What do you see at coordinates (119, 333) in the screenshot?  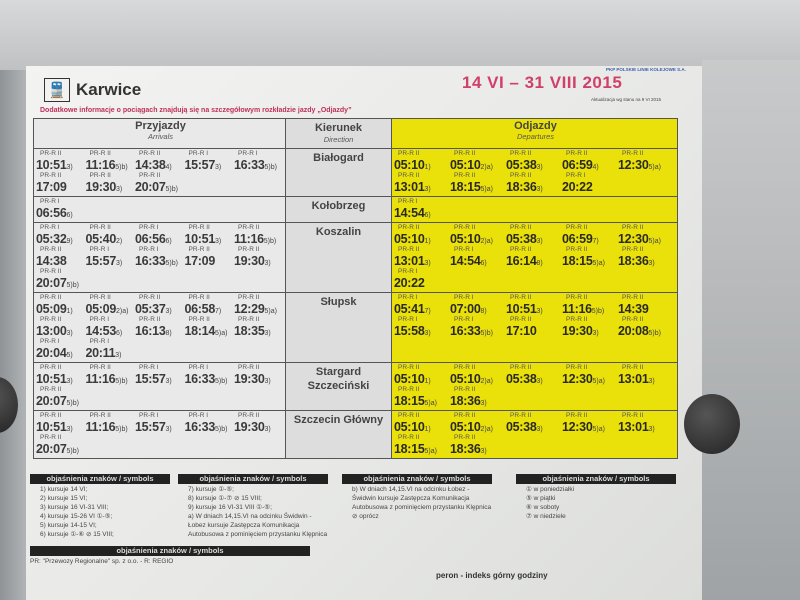 I see `footnote-ref: 6)` at bounding box center [119, 333].